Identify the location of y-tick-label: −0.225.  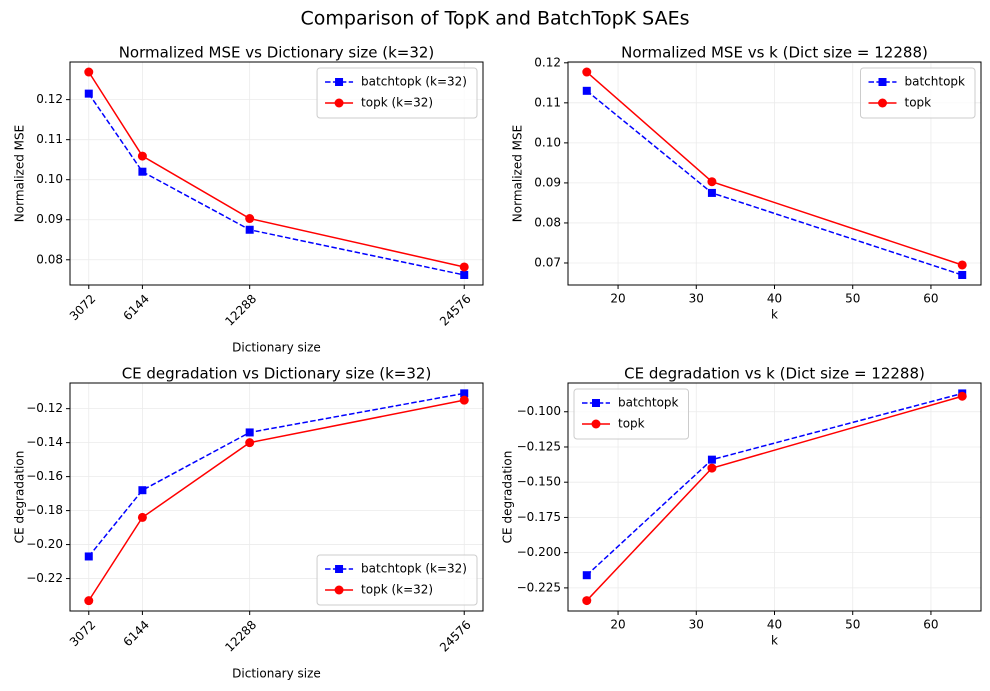
(539, 587).